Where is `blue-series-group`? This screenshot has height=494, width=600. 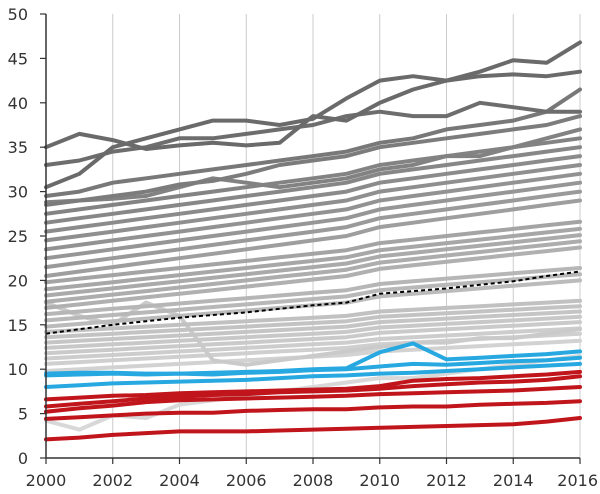 blue-series-group is located at coordinates (313, 365).